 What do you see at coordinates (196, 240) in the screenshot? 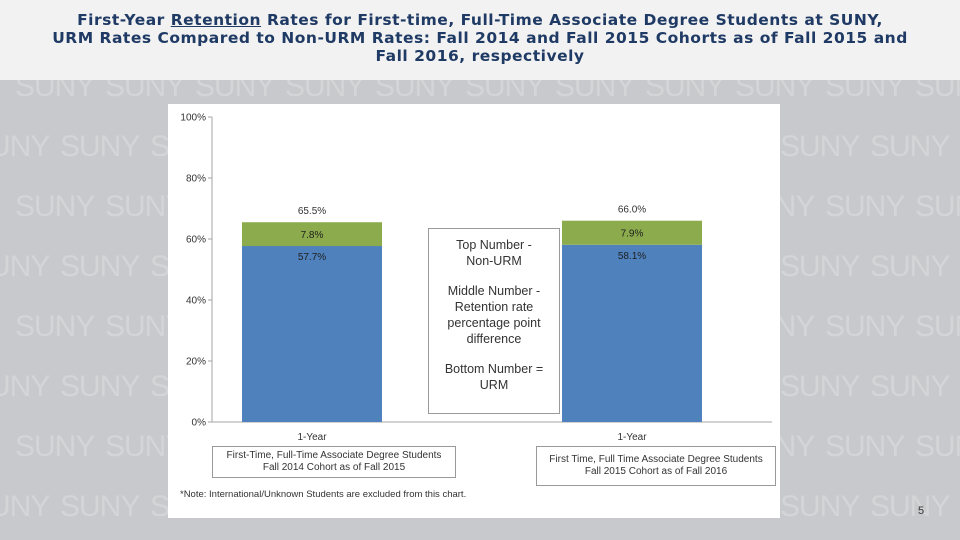
I see `y-tick-label: 60%` at bounding box center [196, 240].